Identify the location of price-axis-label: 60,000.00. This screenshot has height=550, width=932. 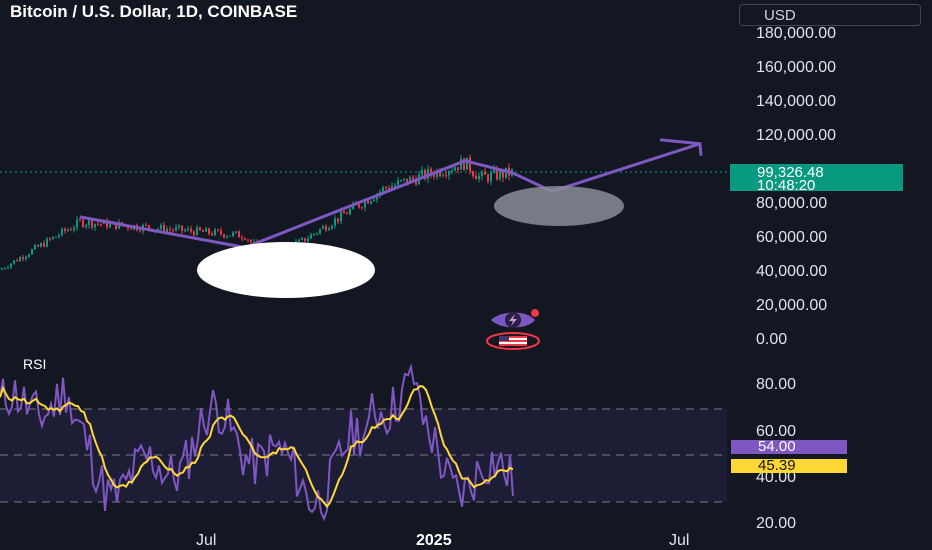
(792, 237).